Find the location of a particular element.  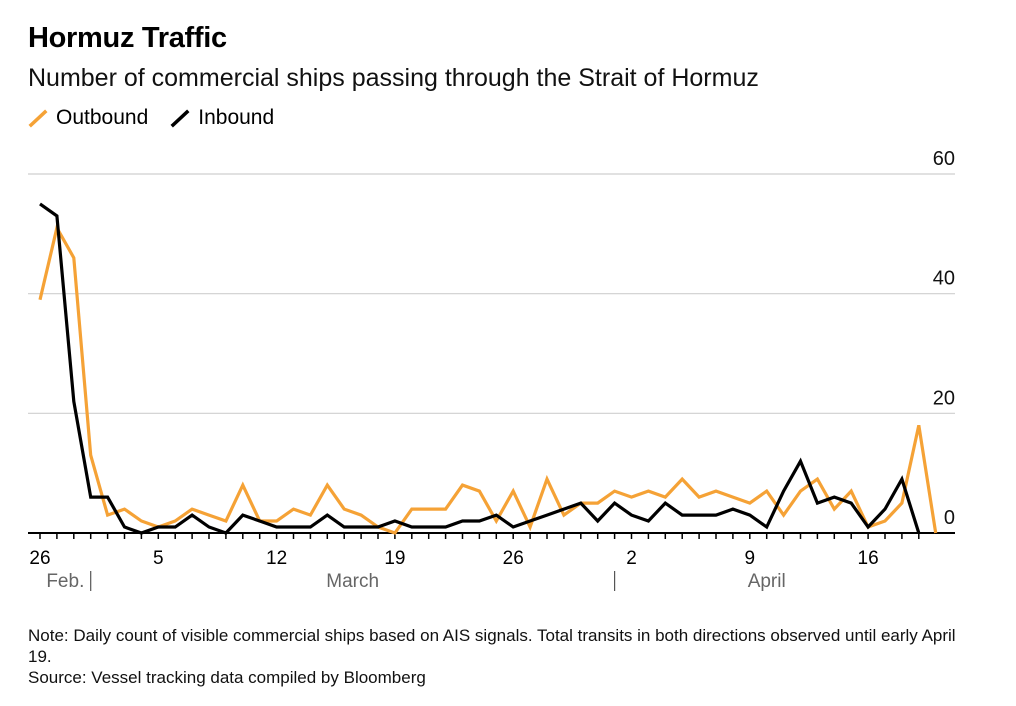

outbound-swatch-icon is located at coordinates (38, 118).